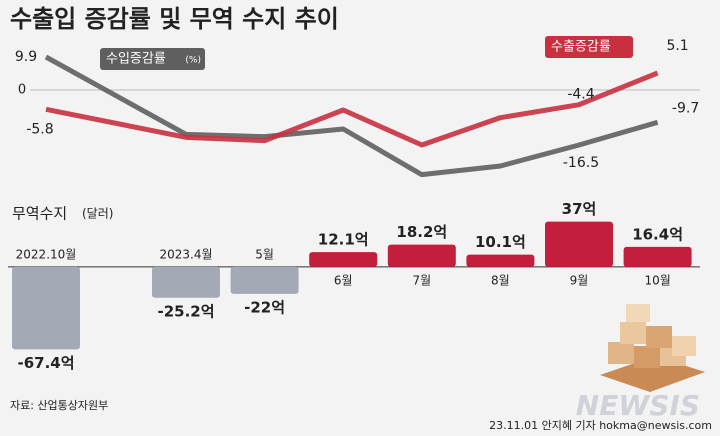 The width and height of the screenshot is (720, 436). What do you see at coordinates (581, 47) in the screenshot?
I see `legend-label: 수출증감률` at bounding box center [581, 47].